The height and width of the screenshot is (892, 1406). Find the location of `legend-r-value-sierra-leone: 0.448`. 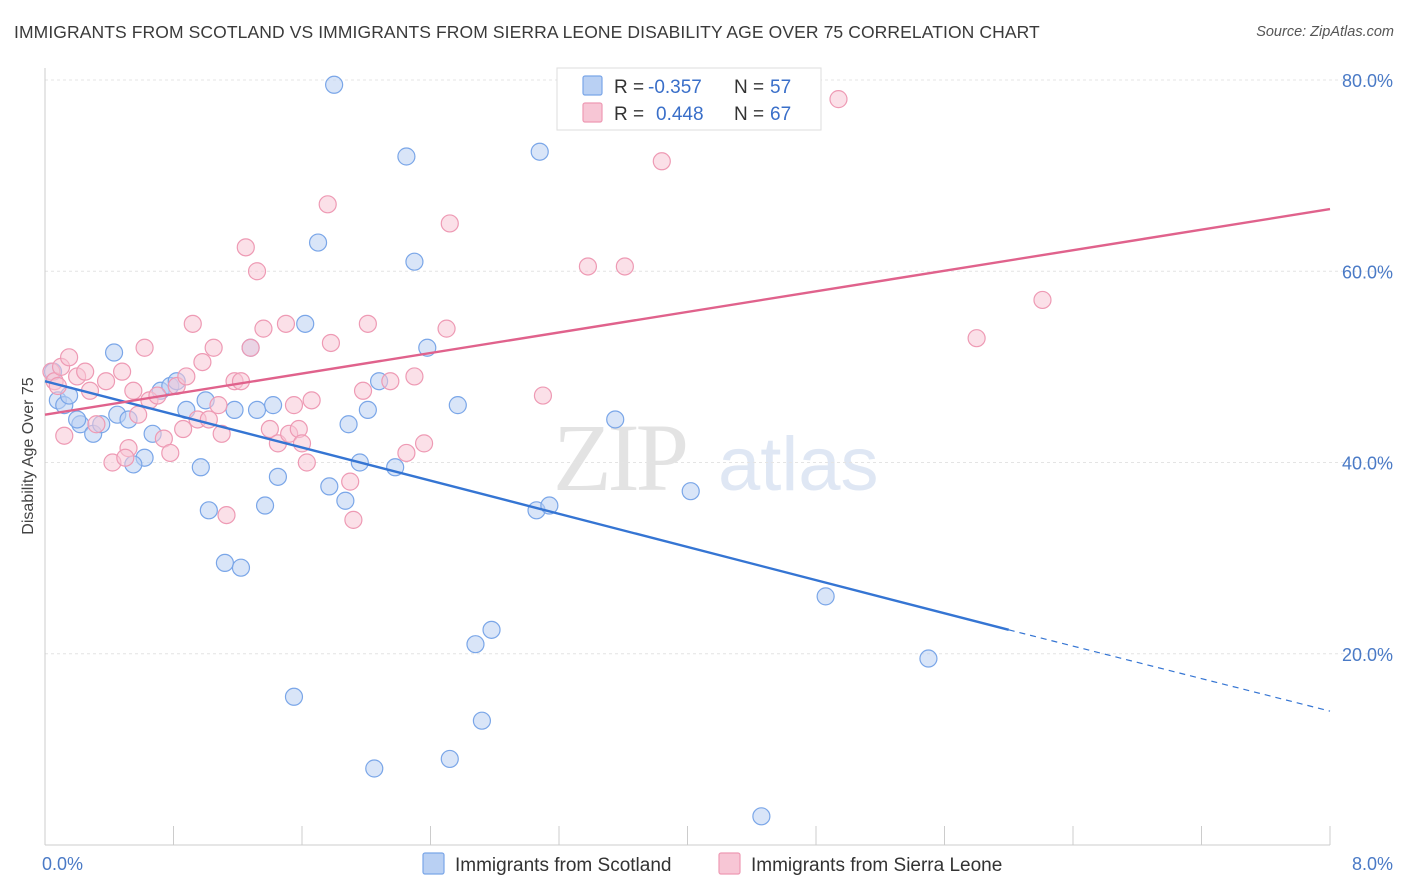

legend-r-value-sierra-leone: 0.448 is located at coordinates (680, 114).